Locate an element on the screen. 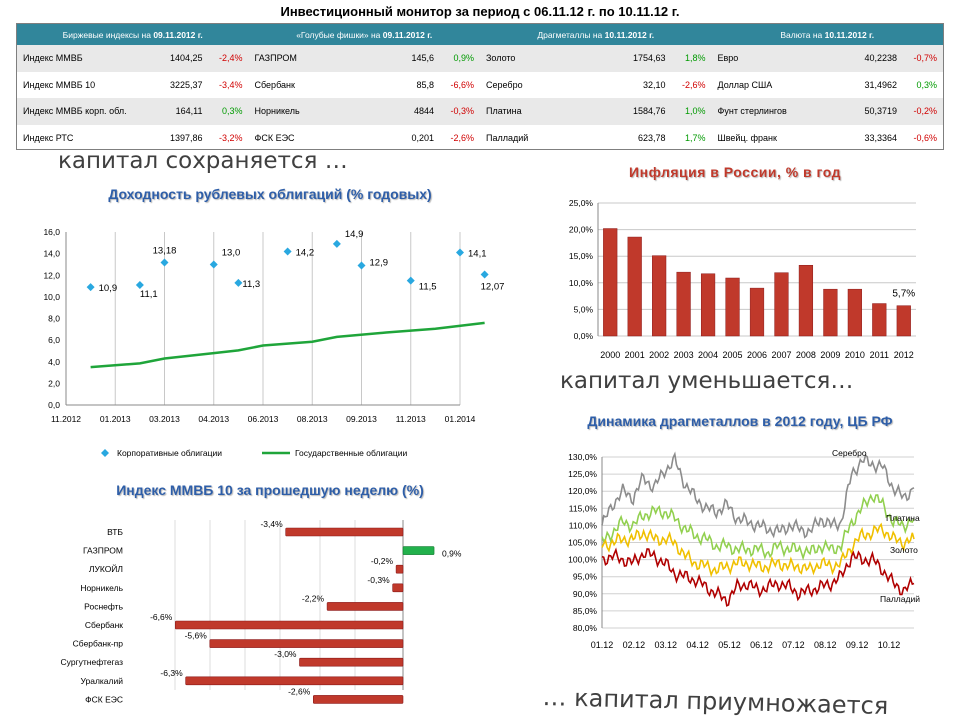 The image size is (960, 720). instrument-change: 0,3% is located at coordinates (232, 111).